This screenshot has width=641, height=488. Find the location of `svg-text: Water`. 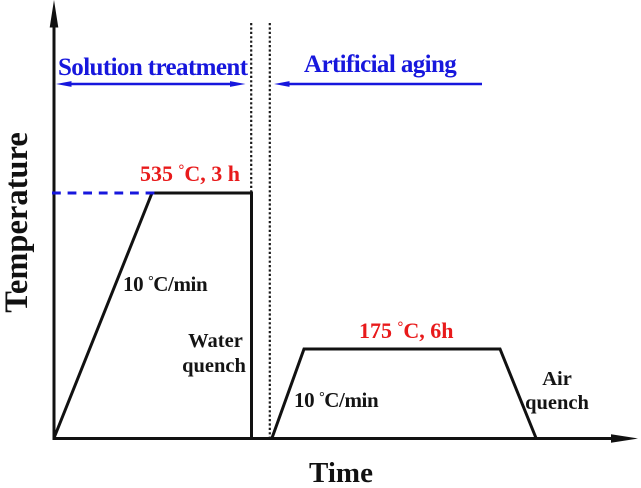

svg-text: Water is located at coordinates (215, 341).